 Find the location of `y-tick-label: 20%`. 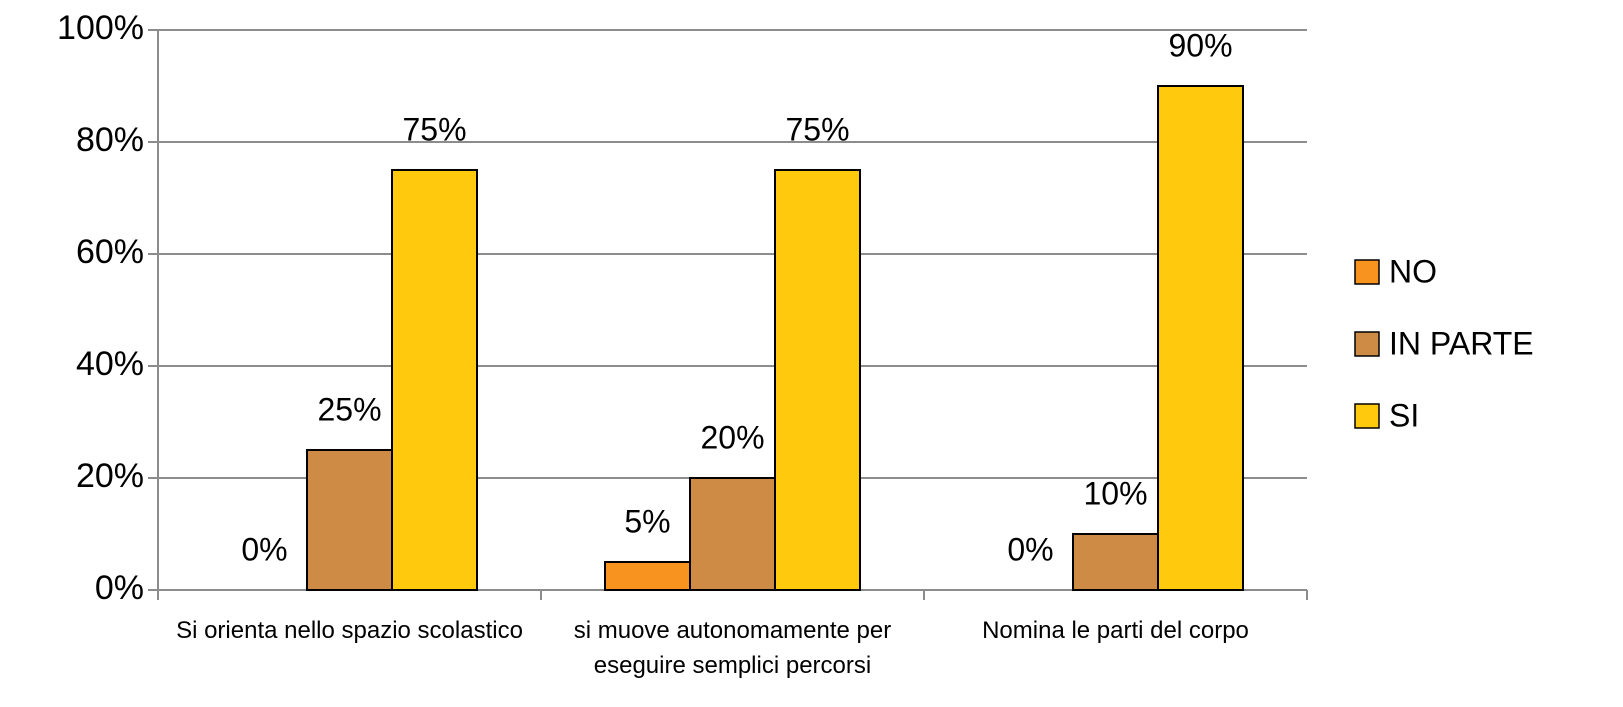

y-tick-label: 20% is located at coordinates (110, 476).